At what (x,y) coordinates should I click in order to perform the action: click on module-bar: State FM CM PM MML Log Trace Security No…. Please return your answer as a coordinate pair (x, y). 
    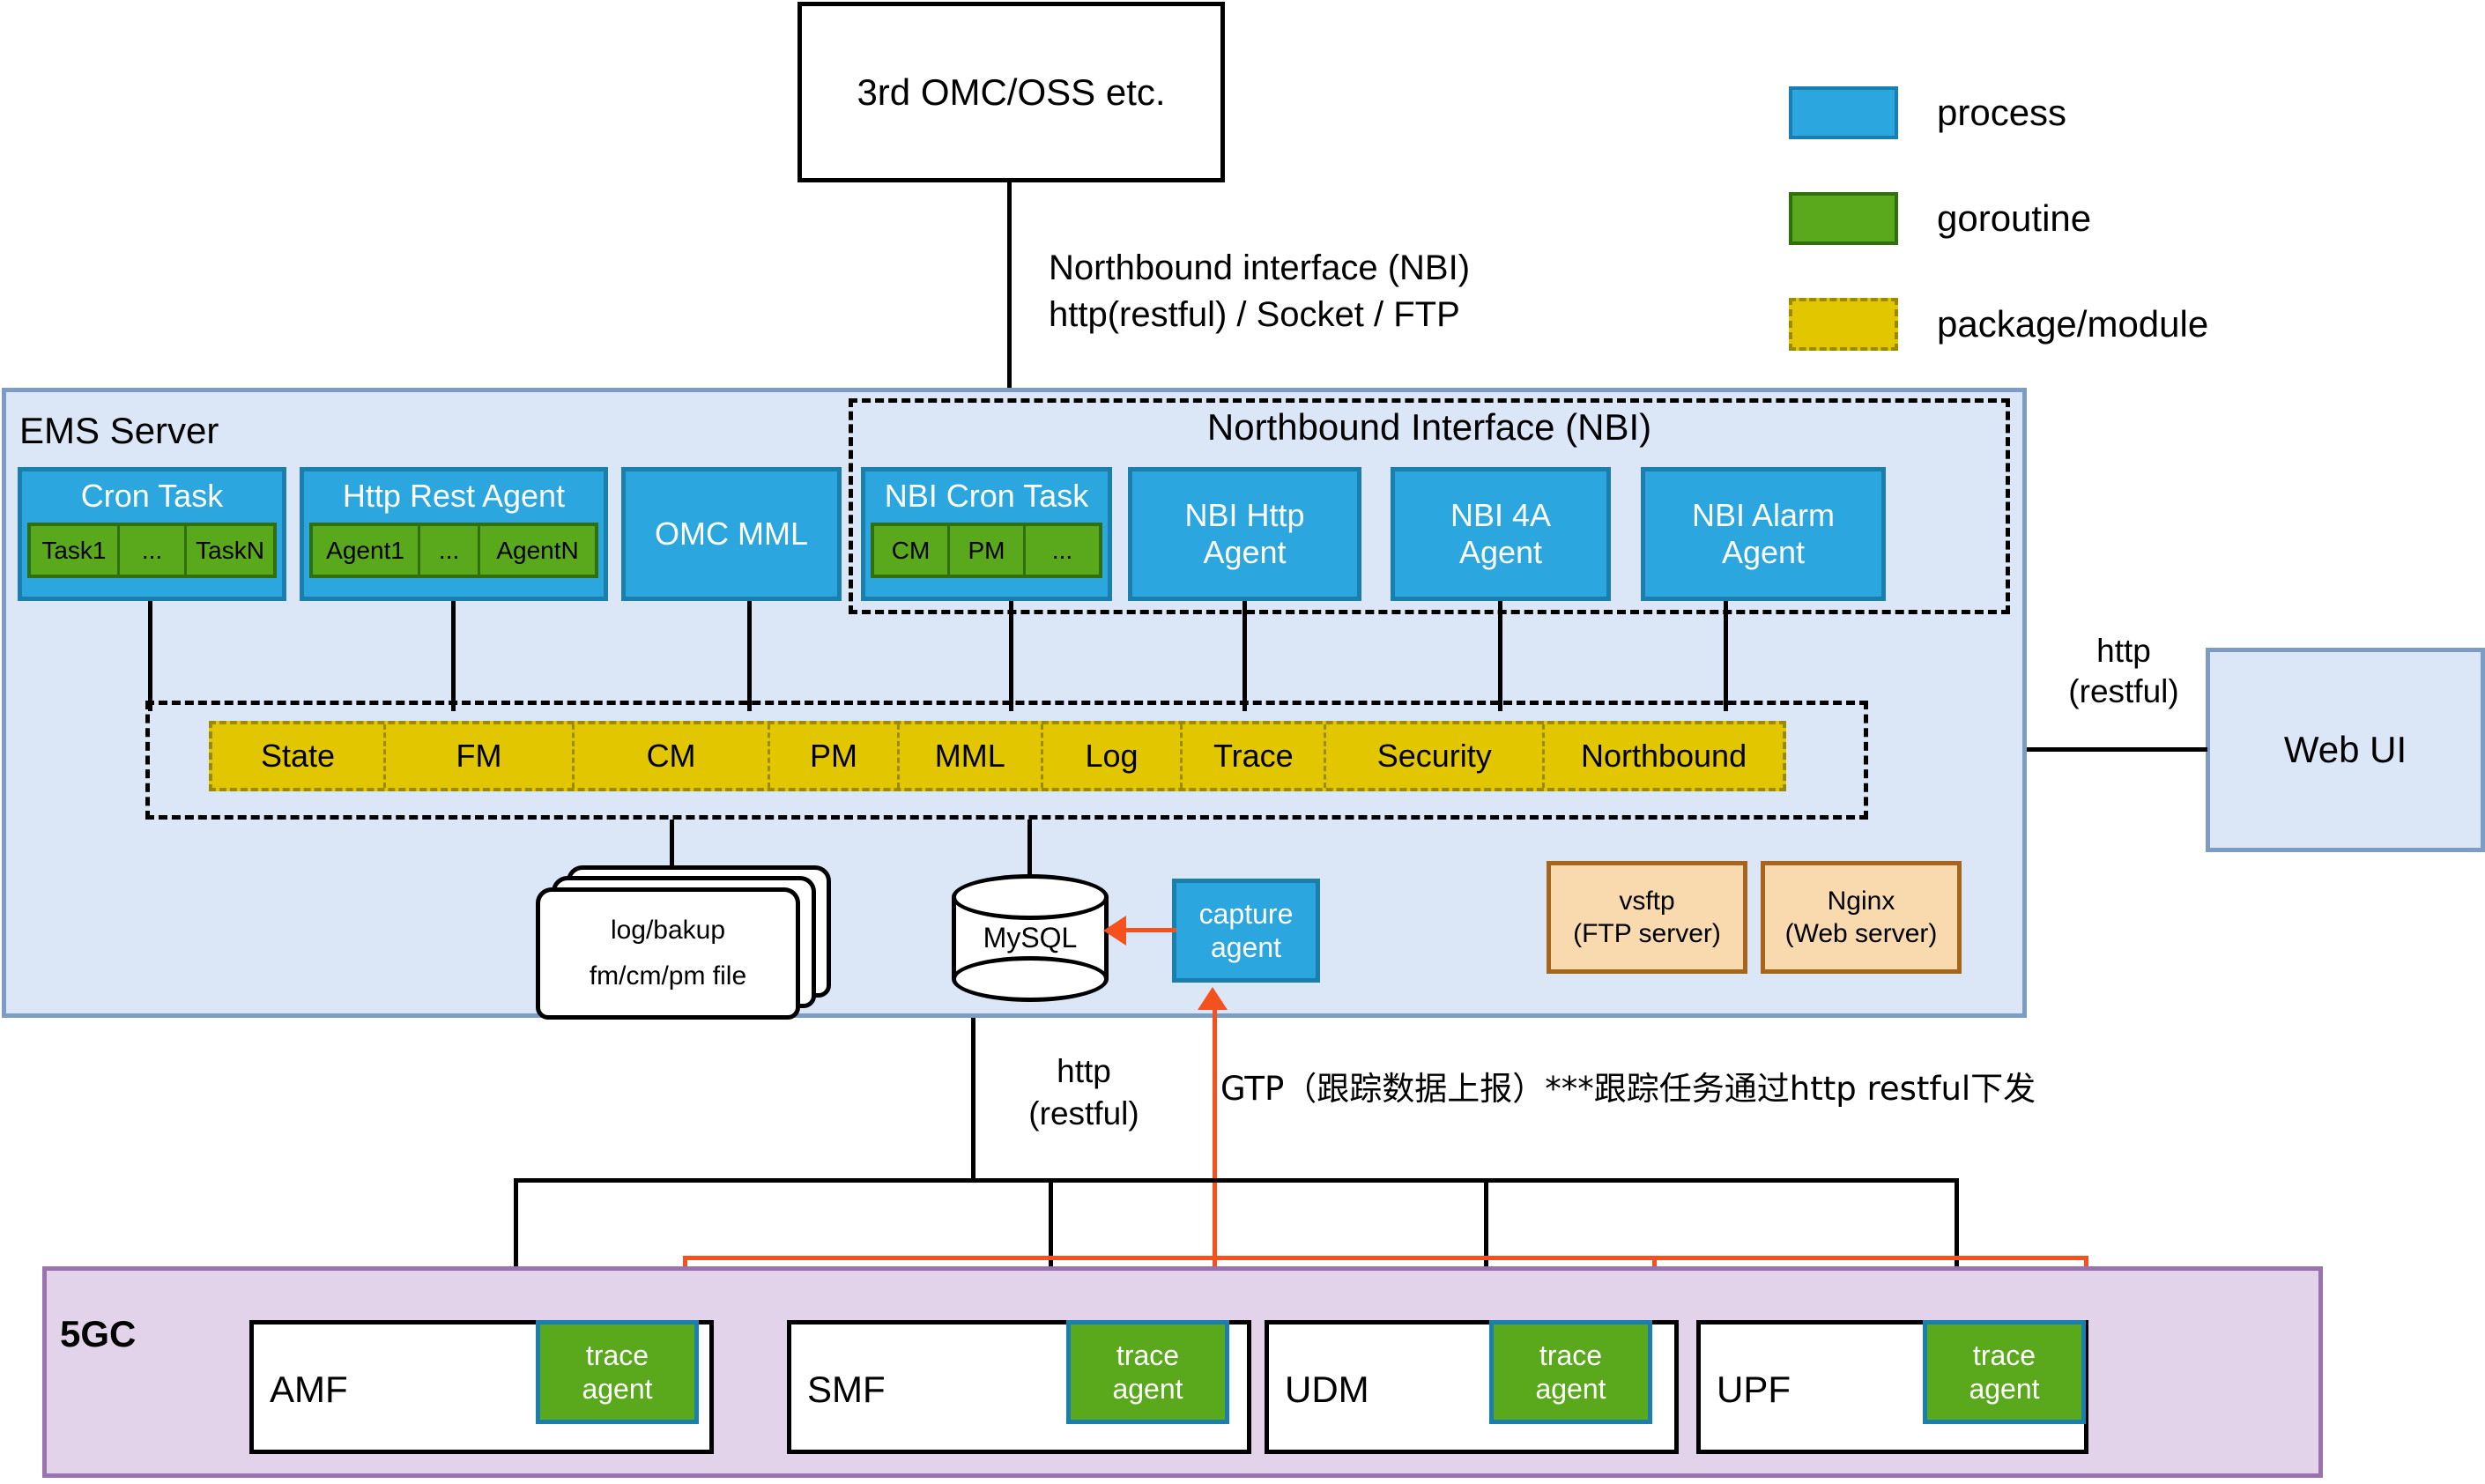
    Looking at the image, I should click on (998, 756).